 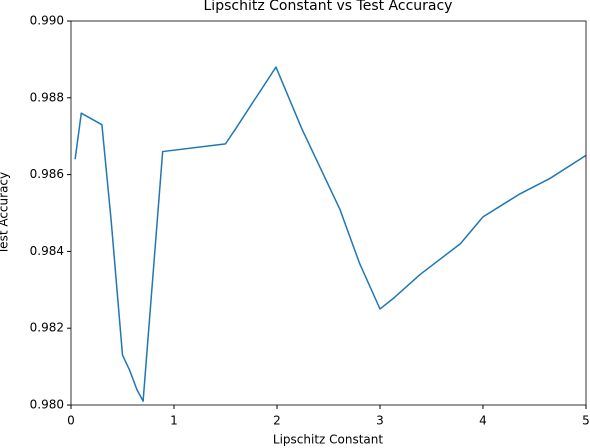 I want to click on x-tick-label: 2, so click(x=277, y=421).